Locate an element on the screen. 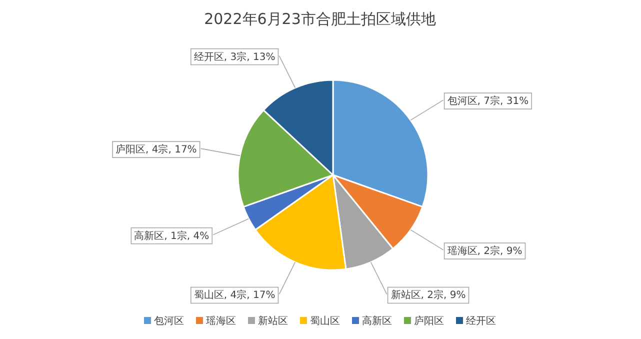  legend-label: 高新区 is located at coordinates (377, 321).